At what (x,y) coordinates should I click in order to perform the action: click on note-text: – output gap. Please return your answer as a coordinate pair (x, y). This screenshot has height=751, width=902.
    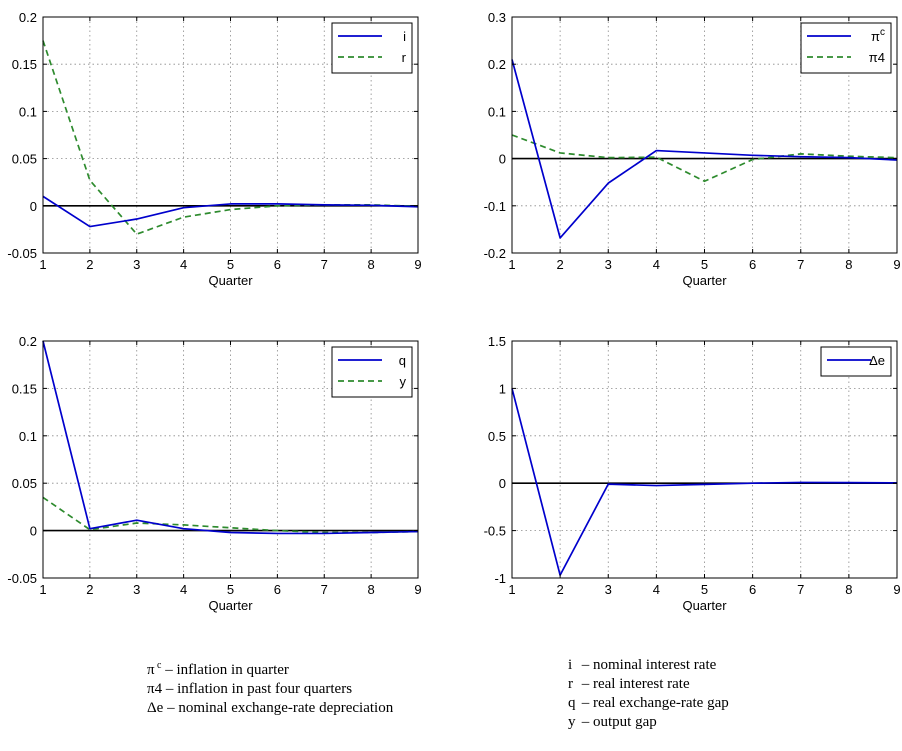
    Looking at the image, I should click on (617, 722).